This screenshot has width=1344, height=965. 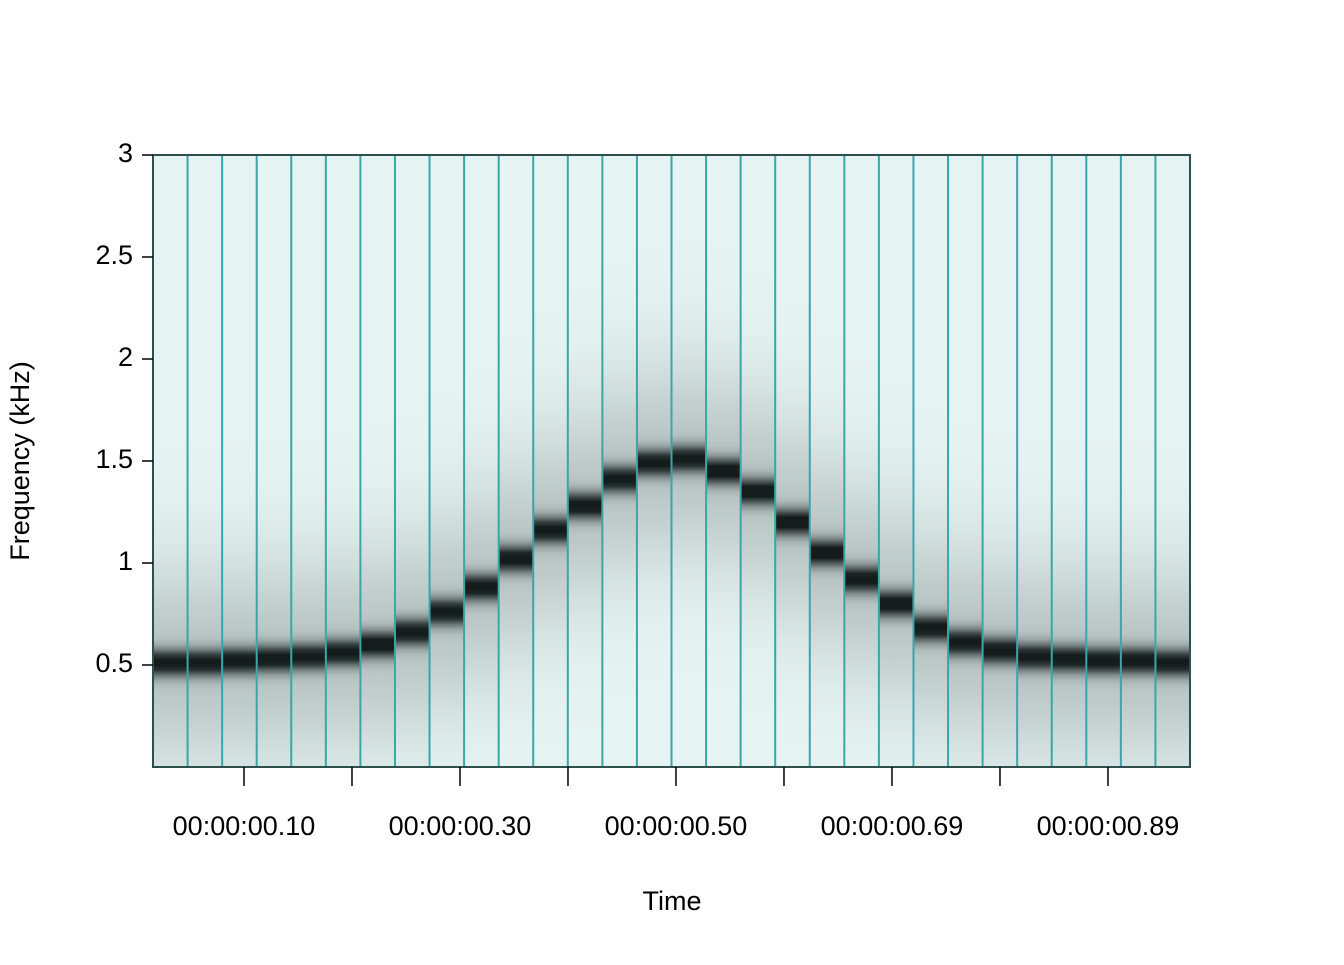 What do you see at coordinates (125, 357) in the screenshot?
I see `y-tick-label: 2` at bounding box center [125, 357].